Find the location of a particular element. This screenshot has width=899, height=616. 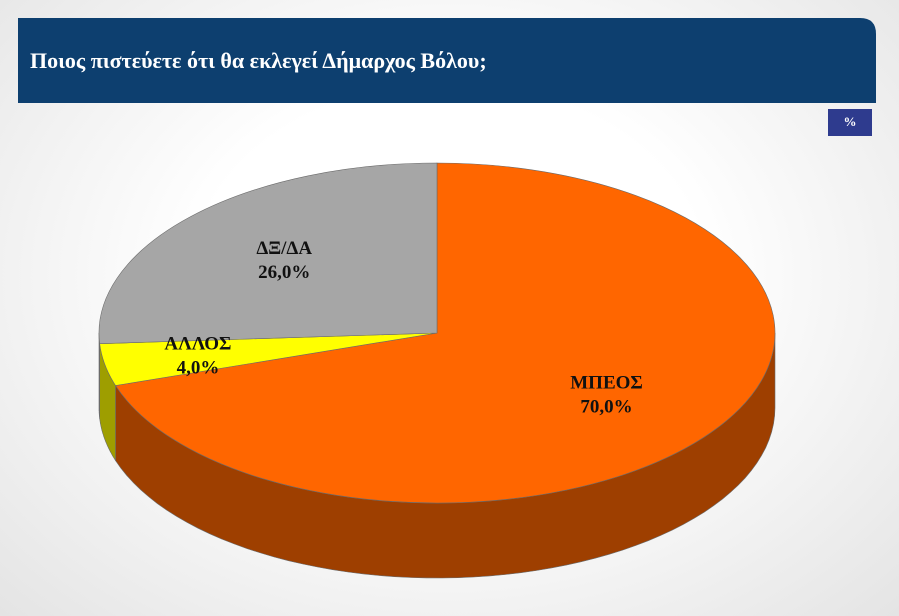

title-bar is located at coordinates (447, 60).